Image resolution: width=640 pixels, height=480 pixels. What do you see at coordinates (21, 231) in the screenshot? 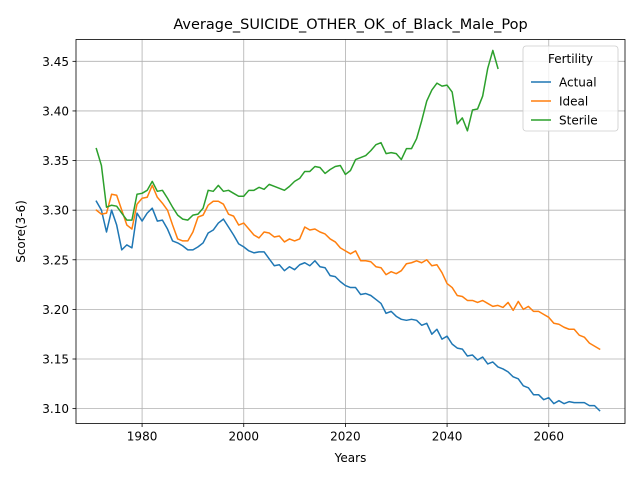
I see `y-axis-label: Score(3-6)` at bounding box center [21, 231].